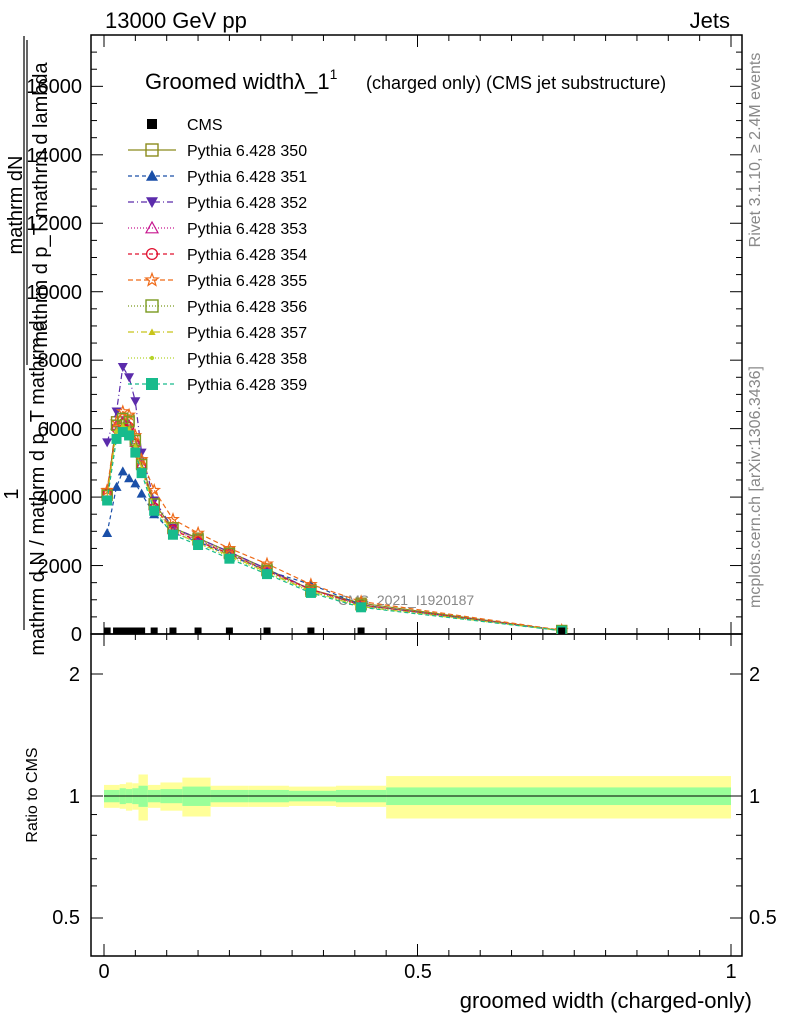  What do you see at coordinates (247, 385) in the screenshot?
I see `legend-label-9: Pythia 6.428 359` at bounding box center [247, 385].